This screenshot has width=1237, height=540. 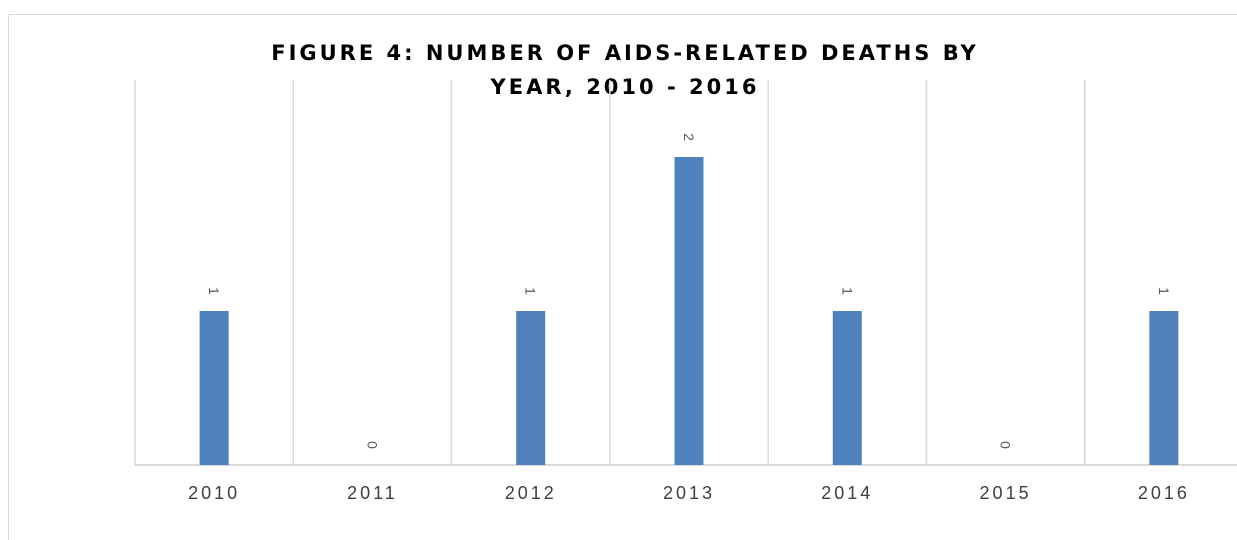 I want to click on data-label-2015: 0, so click(x=1006, y=445).